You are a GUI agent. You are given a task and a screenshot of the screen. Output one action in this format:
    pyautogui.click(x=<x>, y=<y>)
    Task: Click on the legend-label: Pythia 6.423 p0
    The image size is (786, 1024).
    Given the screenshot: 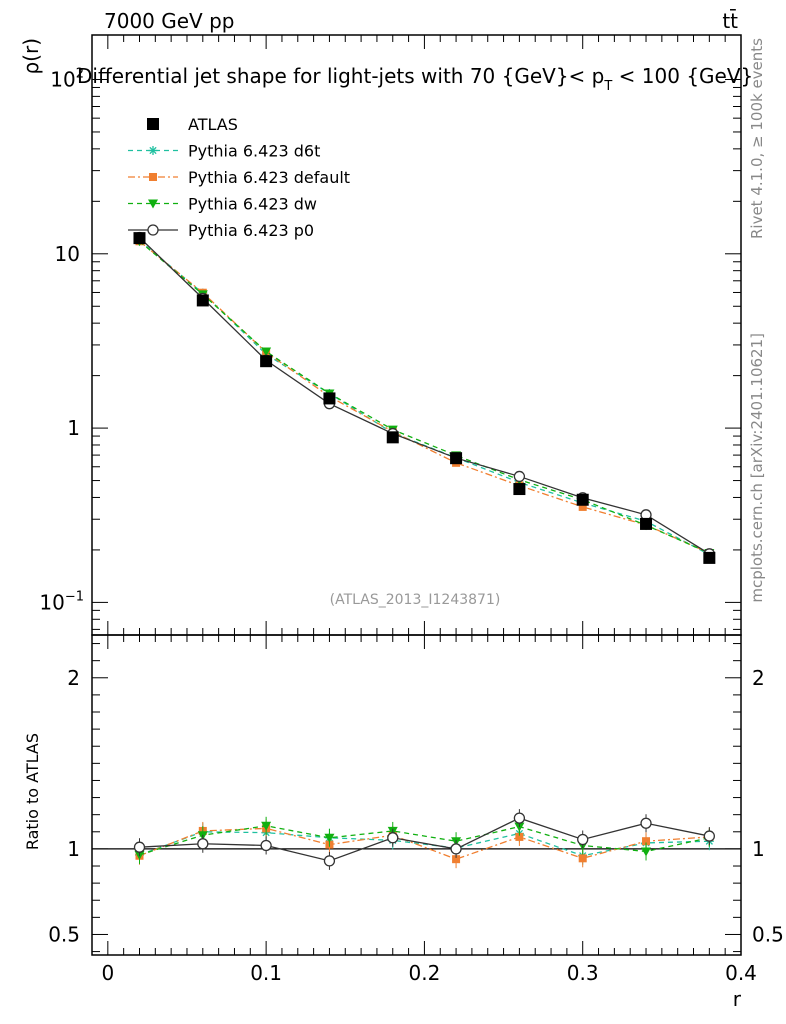 What is the action you would take?
    pyautogui.click(x=251, y=230)
    